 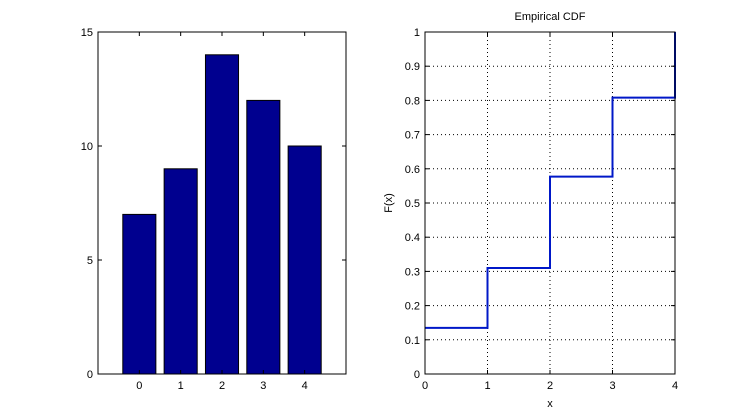 I want to click on y-tick-label: 0.6, so click(x=412, y=170).